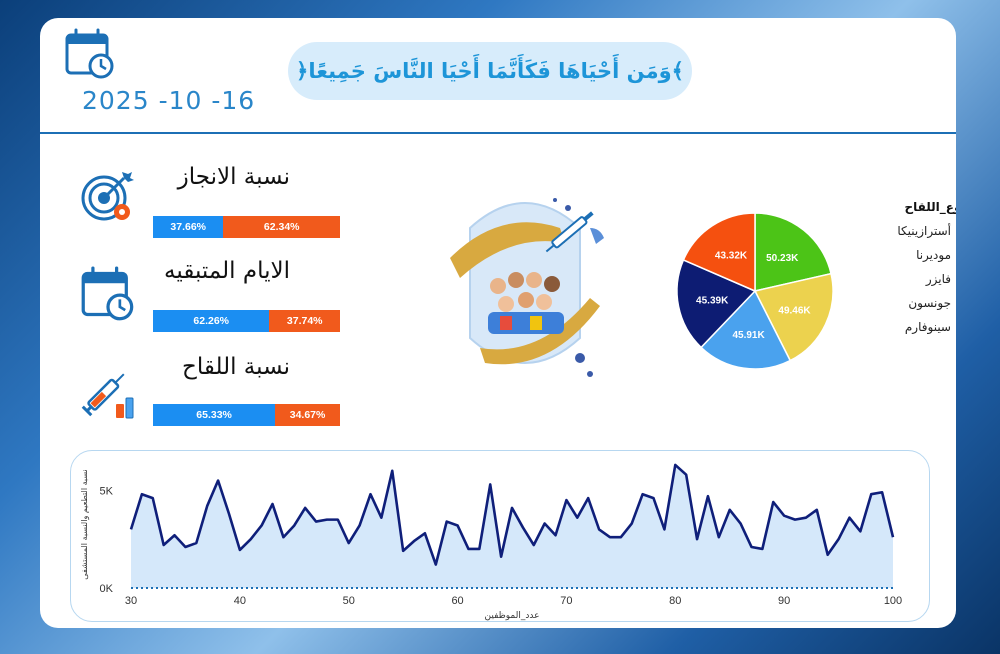  Describe the element at coordinates (527, 287) in the screenshot. I see `vaccination-people-icon` at that location.